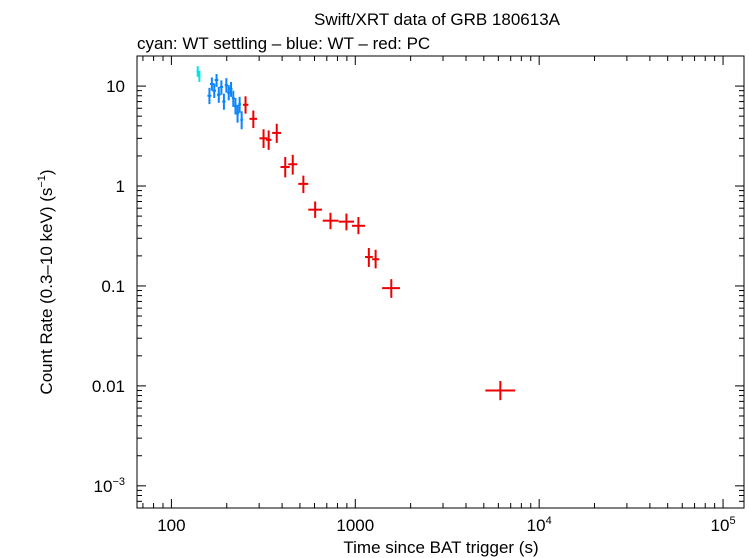 The image size is (749, 558). I want to click on series-wt-settling, so click(198, 74).